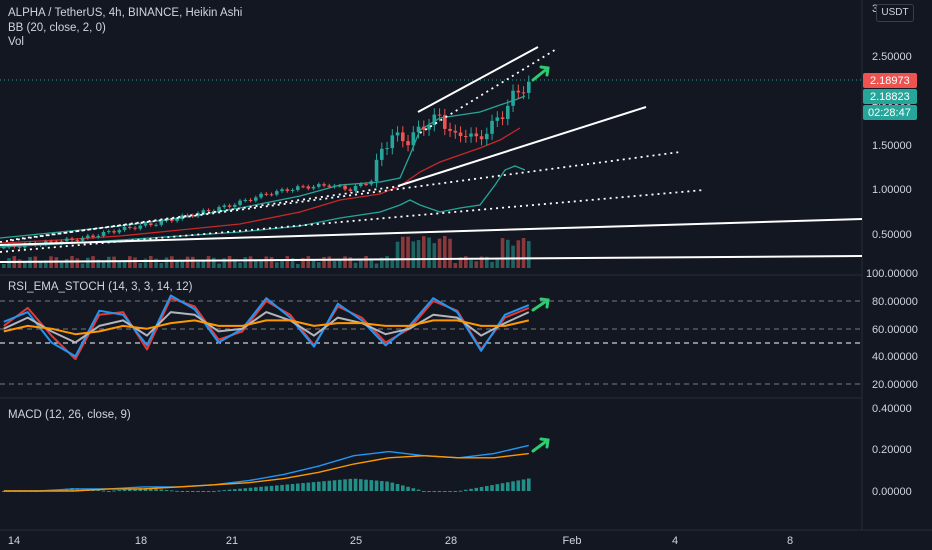 The width and height of the screenshot is (932, 550). I want to click on macd-axis: 0.40000 0.20000 0.00000, so click(892, 450).